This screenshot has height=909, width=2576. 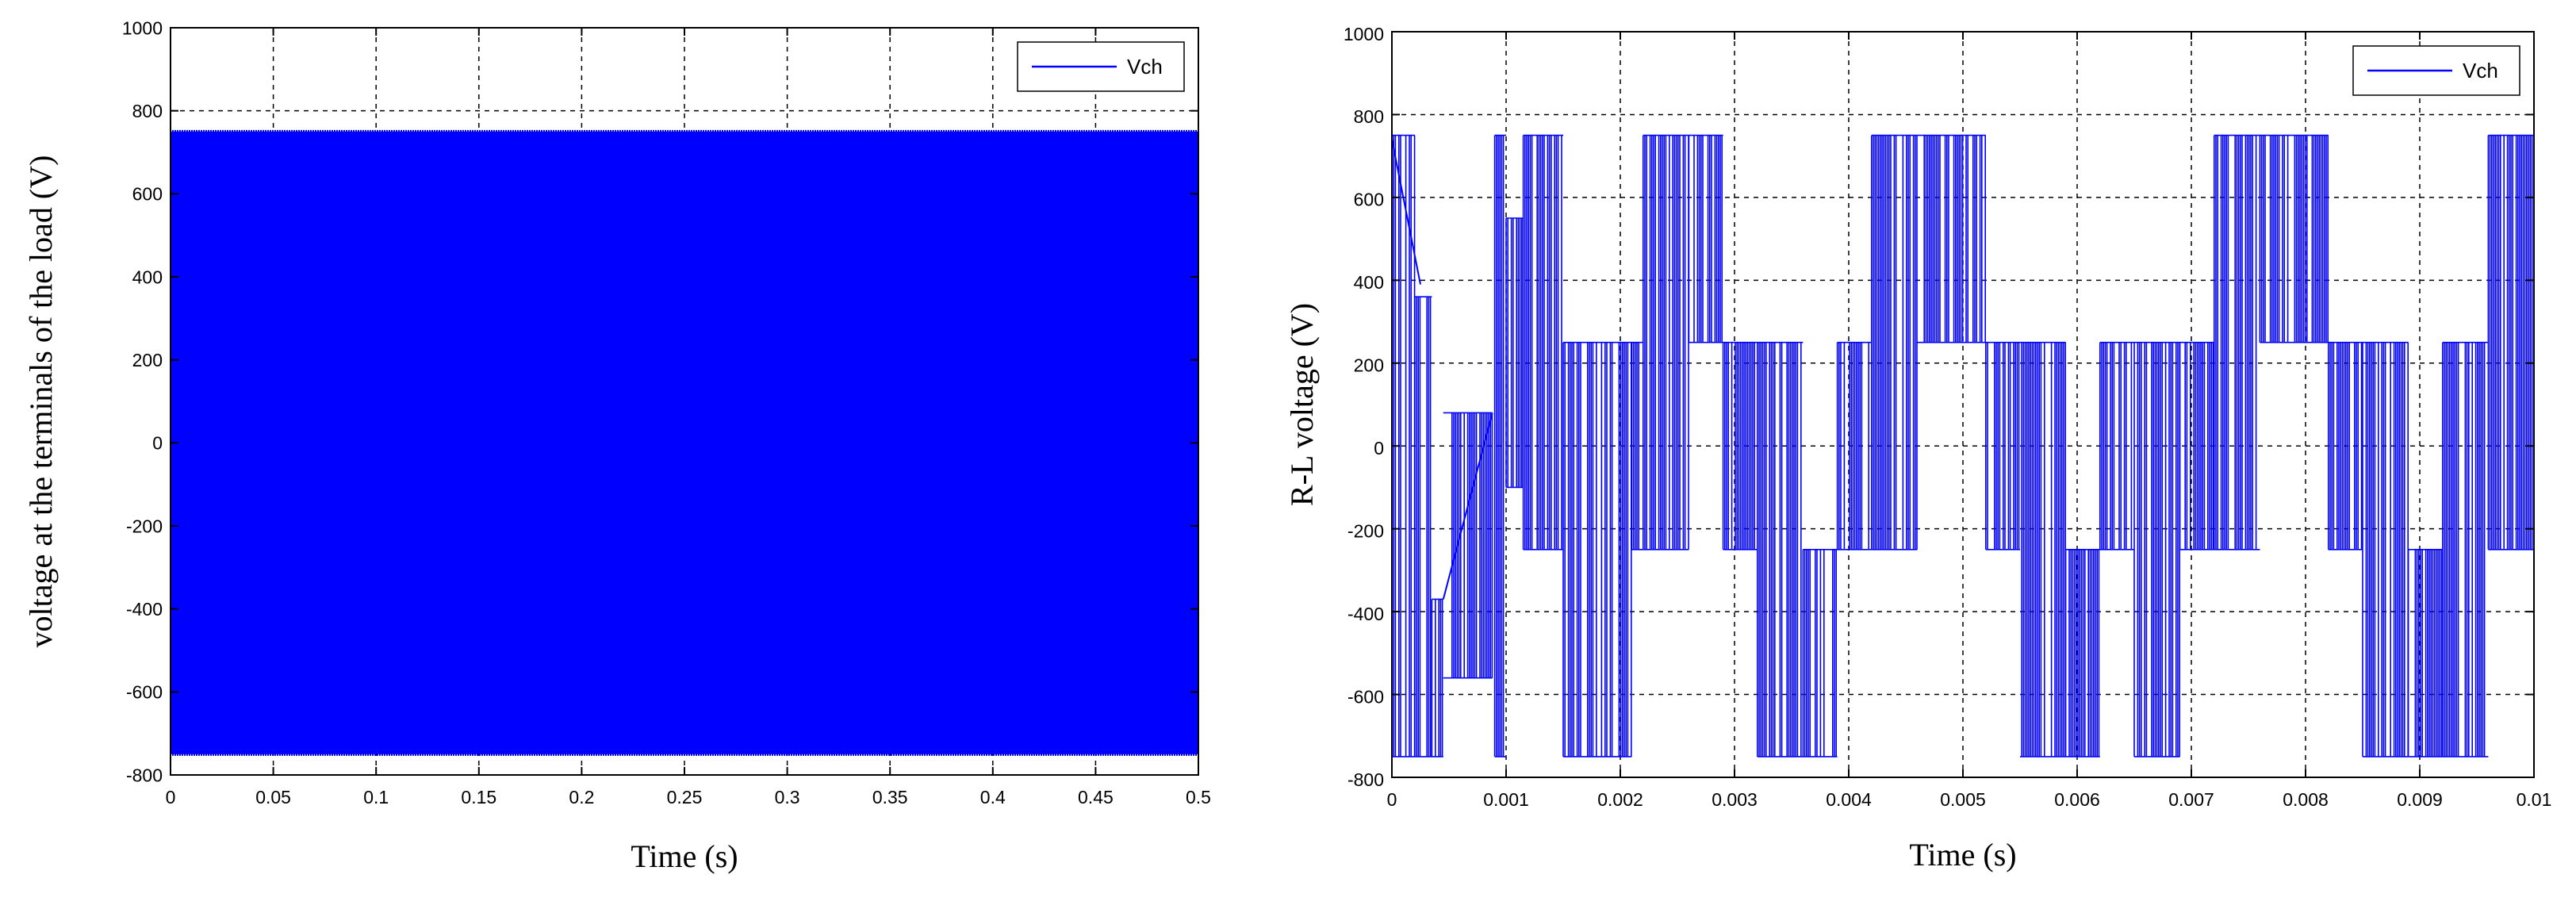 What do you see at coordinates (1963, 855) in the screenshot?
I see `chart-1-x-axis-title: Time (s)` at bounding box center [1963, 855].